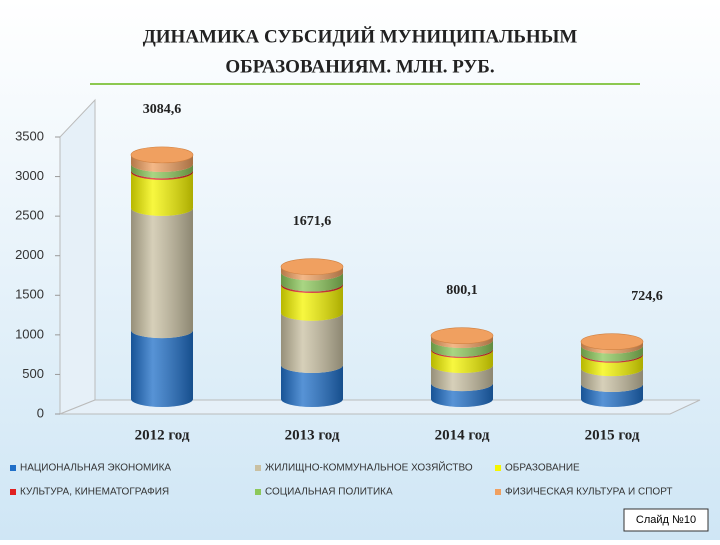  I want to click on legend-label: КУЛЬТУРА, КИНЕМАТОГРАФИЯ, so click(94, 492).